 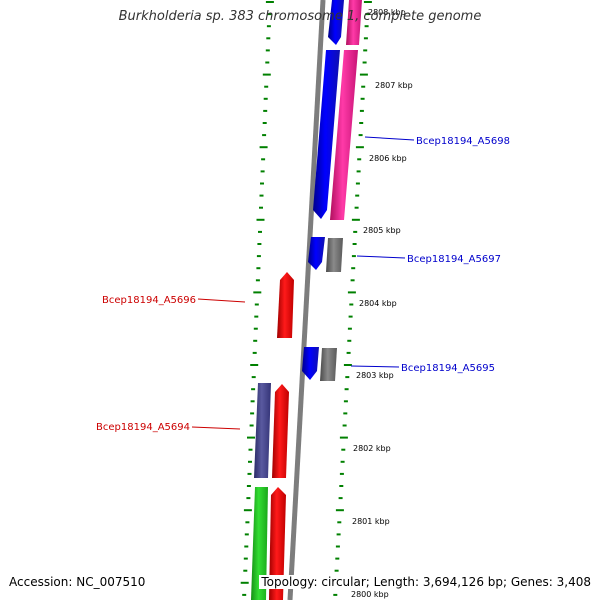 I want to click on scale-label-2806: 2806 kbp, so click(x=388, y=158).